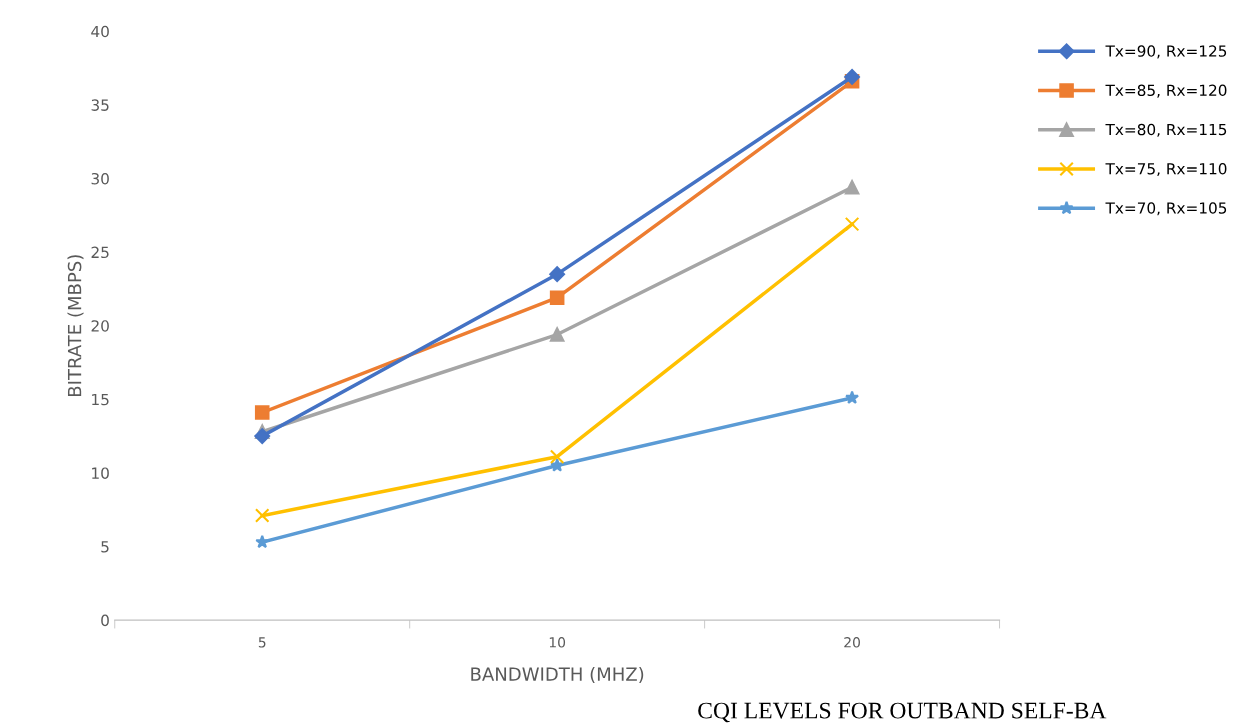 Image resolution: width=1234 pixels, height=727 pixels. What do you see at coordinates (1166, 91) in the screenshot?
I see `legend-label: Tx=85, Rx=120` at bounding box center [1166, 91].